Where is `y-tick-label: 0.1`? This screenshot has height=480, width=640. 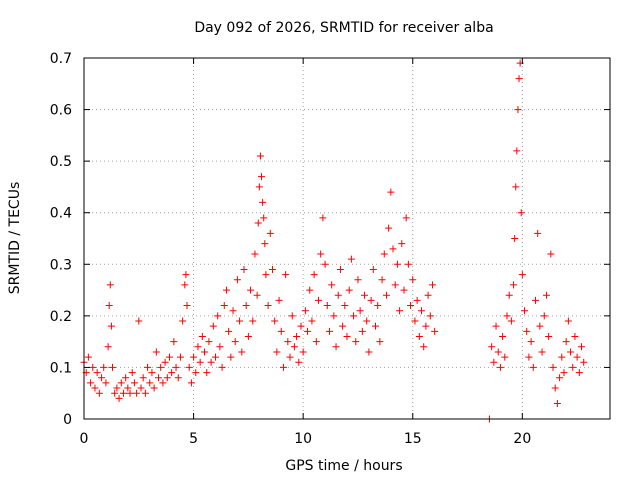 y-tick-label: 0.1 is located at coordinates (61, 368).